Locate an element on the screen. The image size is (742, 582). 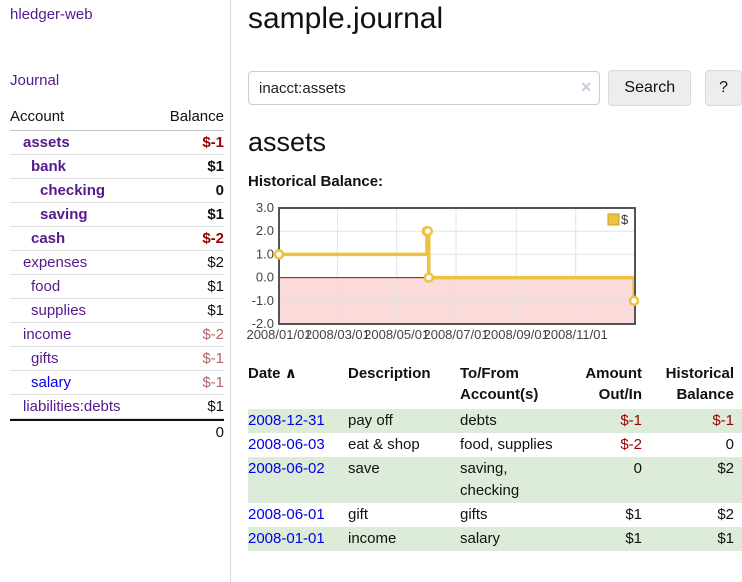
account-link-saving: saving is located at coordinates (64, 214).